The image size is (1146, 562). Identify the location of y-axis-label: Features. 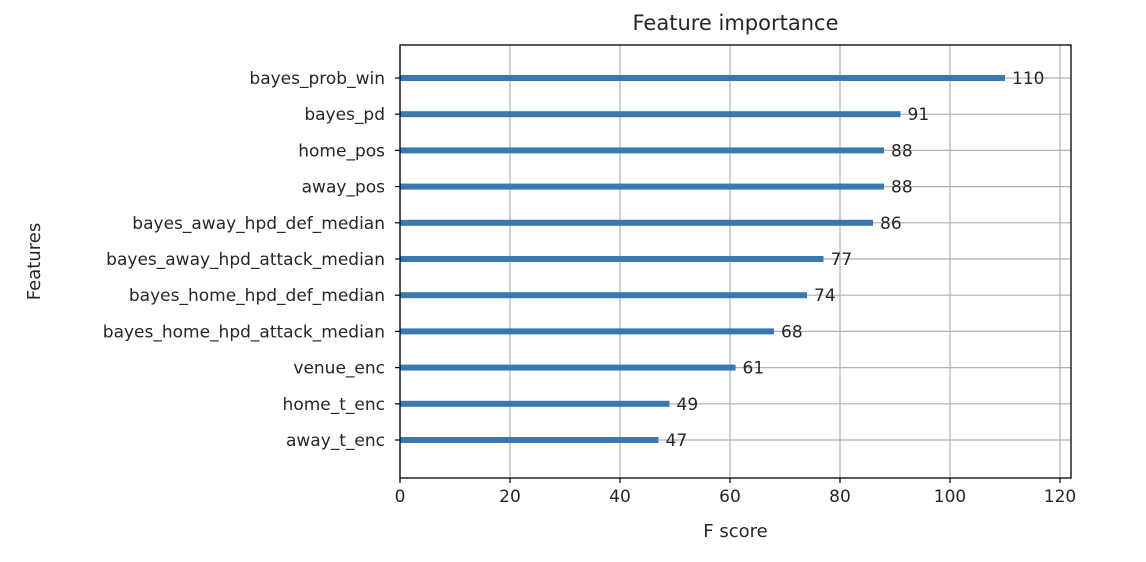
(34, 261).